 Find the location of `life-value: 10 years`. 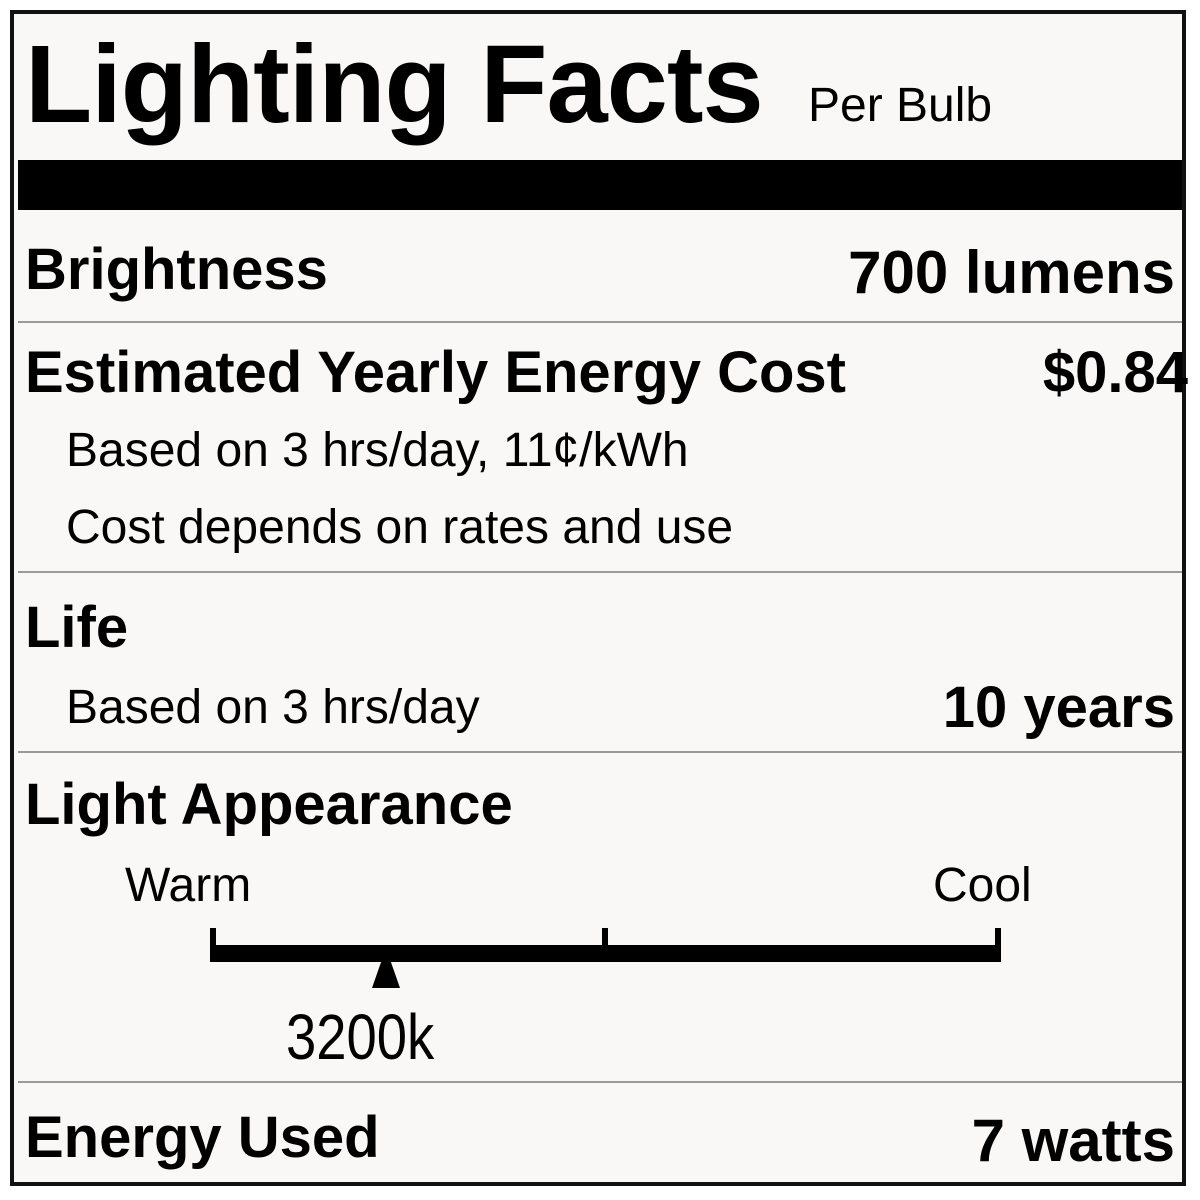

life-value: 10 years is located at coordinates (1058, 707).